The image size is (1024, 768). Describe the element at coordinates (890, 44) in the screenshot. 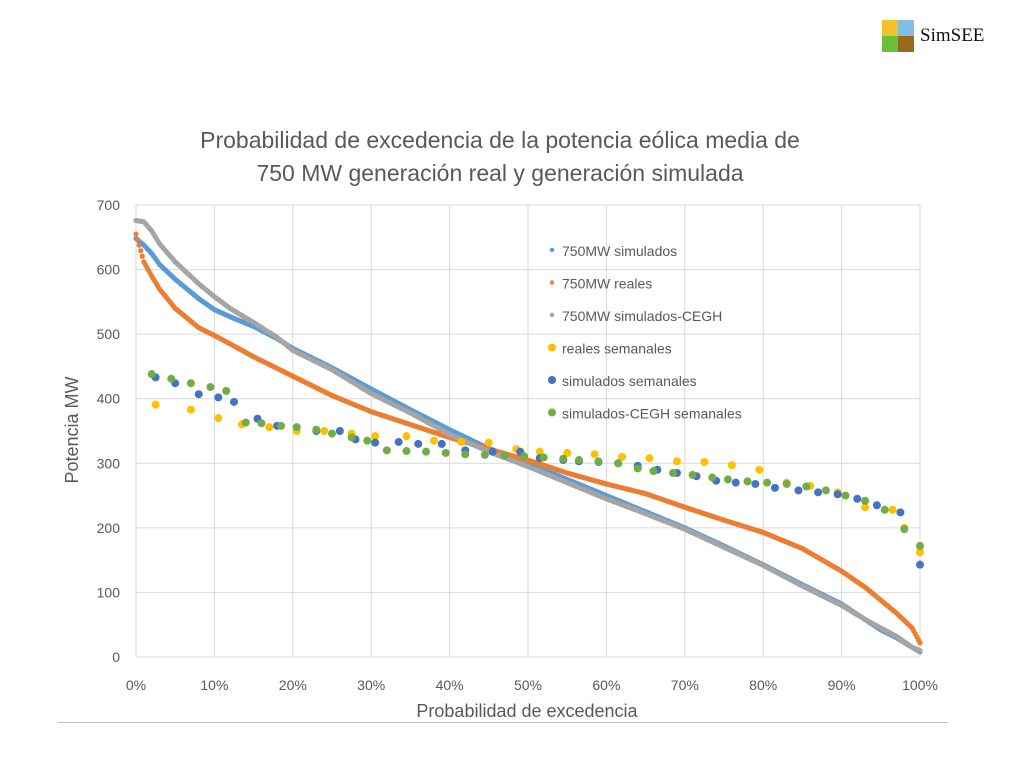

I see `logo-square-green` at that location.